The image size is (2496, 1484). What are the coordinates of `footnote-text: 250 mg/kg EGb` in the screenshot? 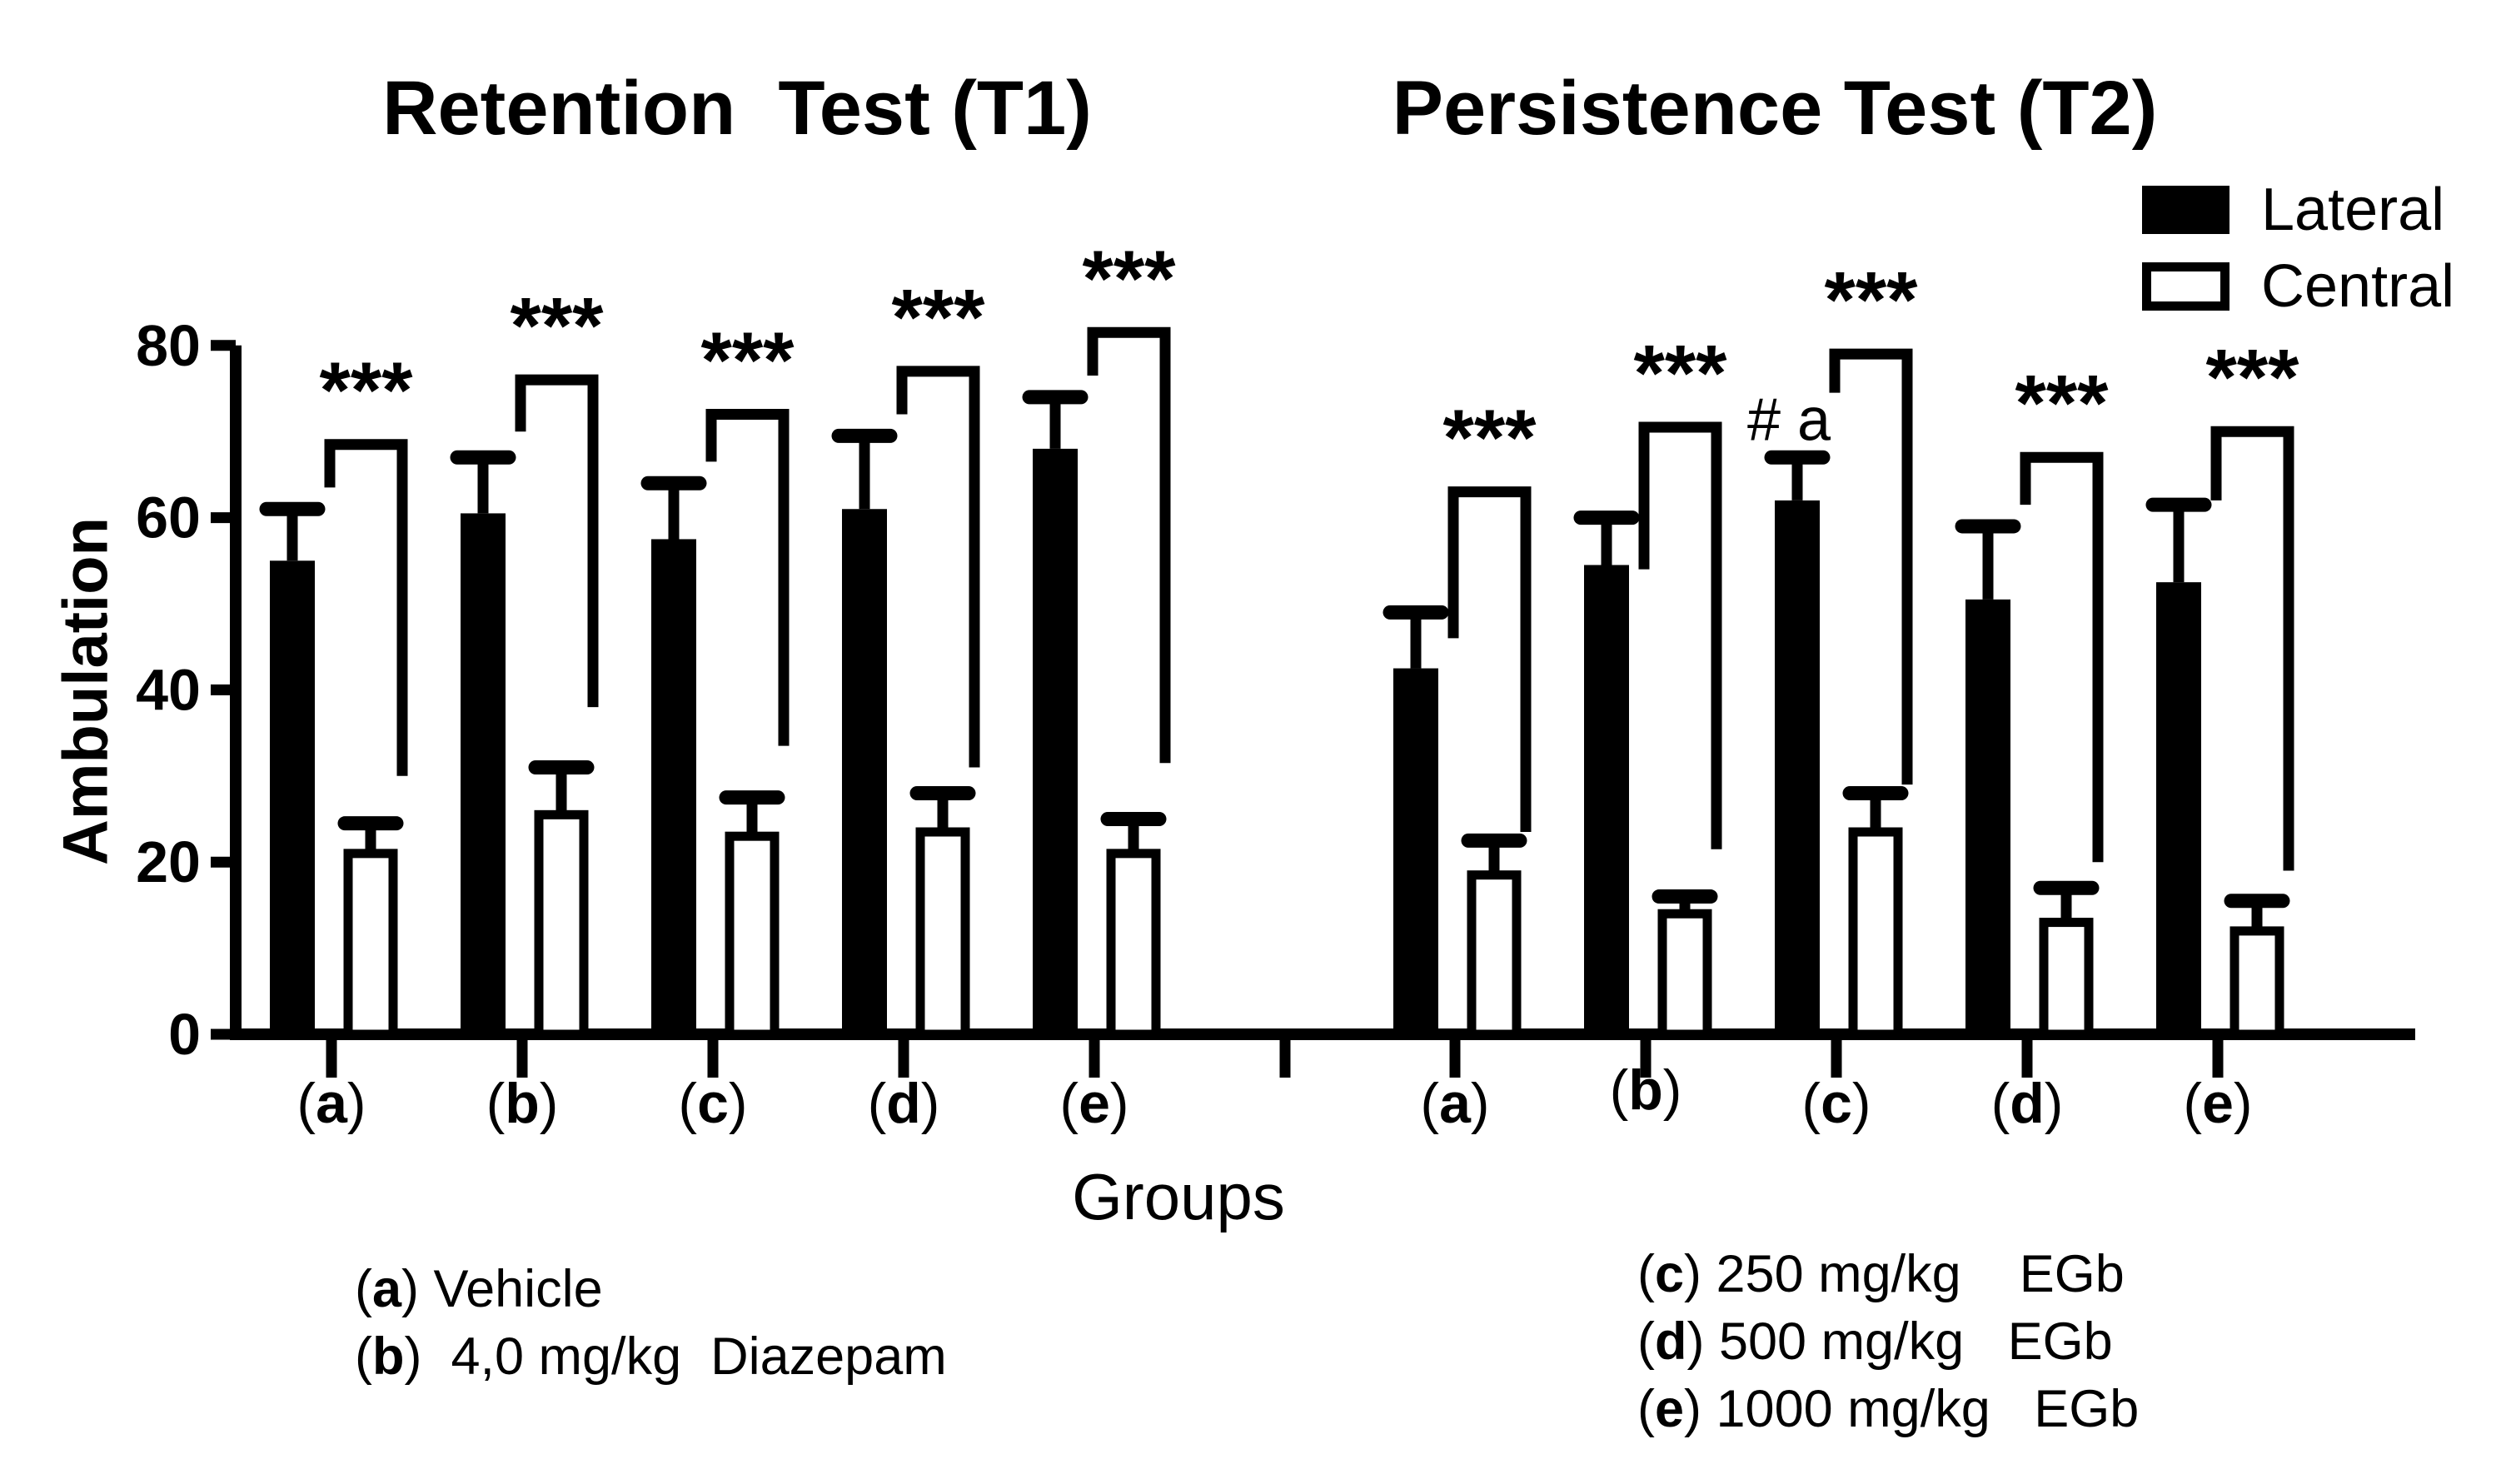 It's located at (1913, 1274).